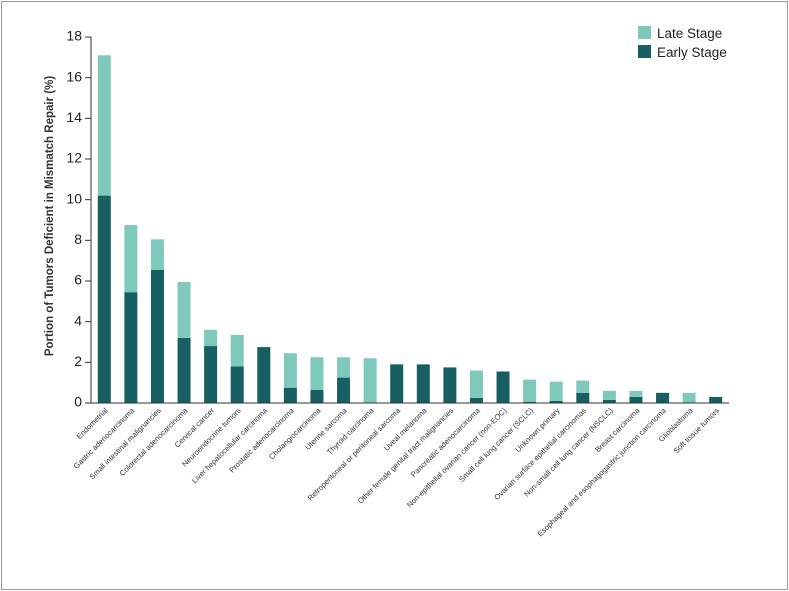  Describe the element at coordinates (104, 299) in the screenshot. I see `bar-early-stage-endometrial` at that location.